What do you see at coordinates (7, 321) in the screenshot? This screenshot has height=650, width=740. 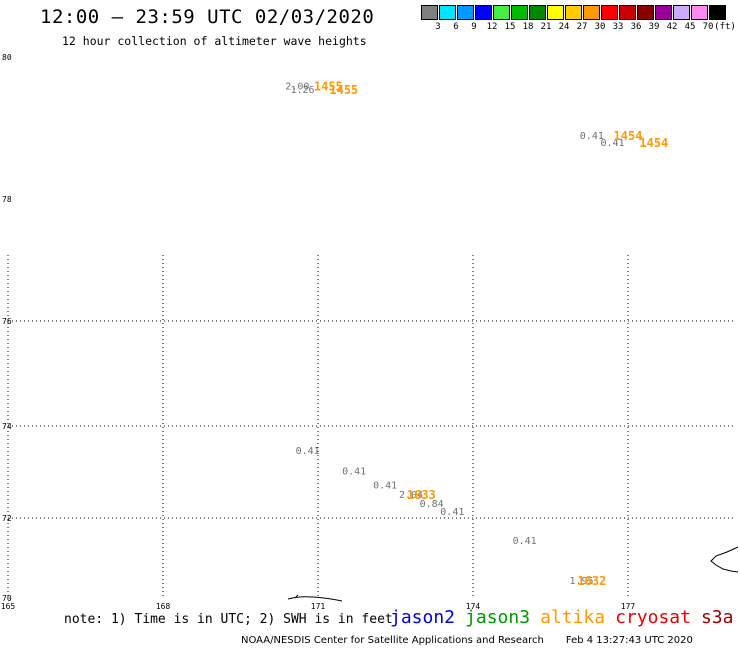 I see `y-tick-label: 76` at bounding box center [7, 321].